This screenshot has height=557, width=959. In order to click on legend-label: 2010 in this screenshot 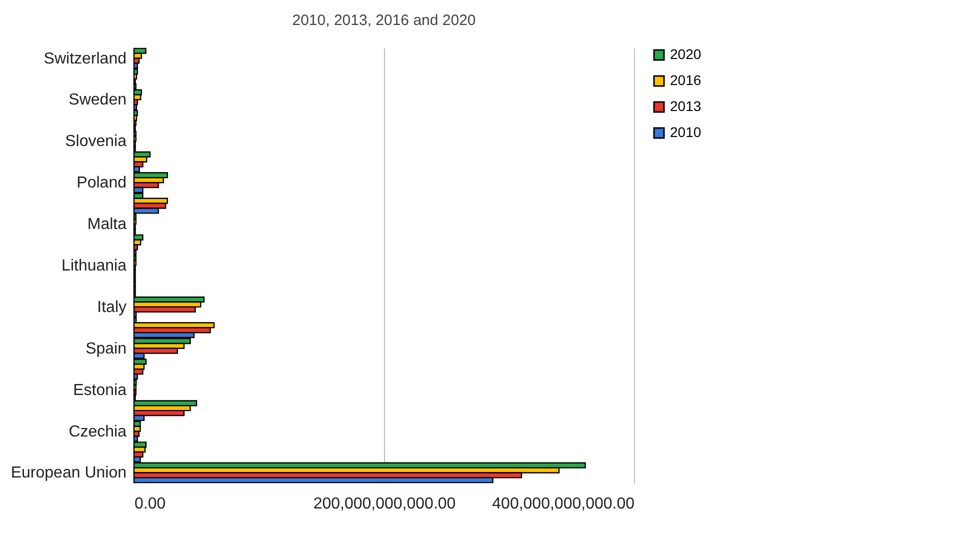, I will do `click(686, 132)`.